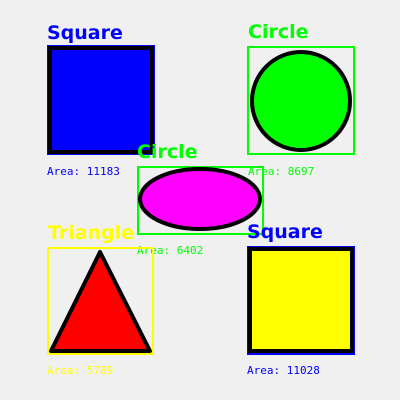  I want to click on shape-triangle-bottom-left: Triangle Area: 5789, so click(100, 299).